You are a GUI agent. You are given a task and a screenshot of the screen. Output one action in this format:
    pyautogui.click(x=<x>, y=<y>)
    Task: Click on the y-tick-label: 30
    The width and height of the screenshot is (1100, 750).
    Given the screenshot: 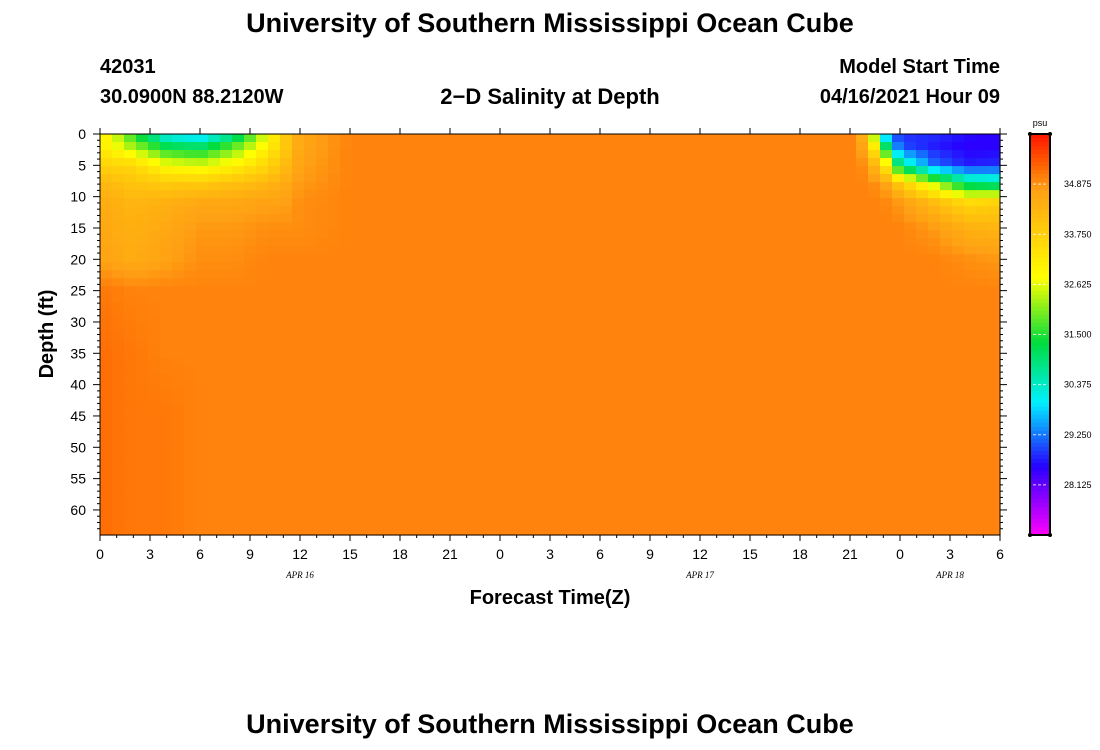 What is the action you would take?
    pyautogui.click(x=78, y=322)
    